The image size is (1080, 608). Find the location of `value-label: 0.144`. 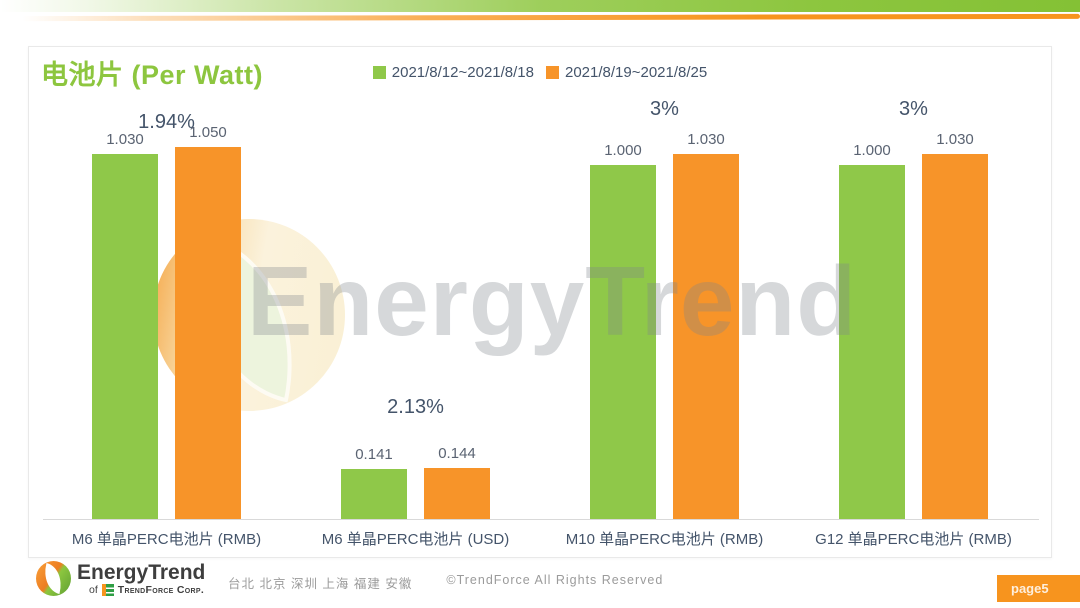

value-label: 0.144 is located at coordinates (457, 453).